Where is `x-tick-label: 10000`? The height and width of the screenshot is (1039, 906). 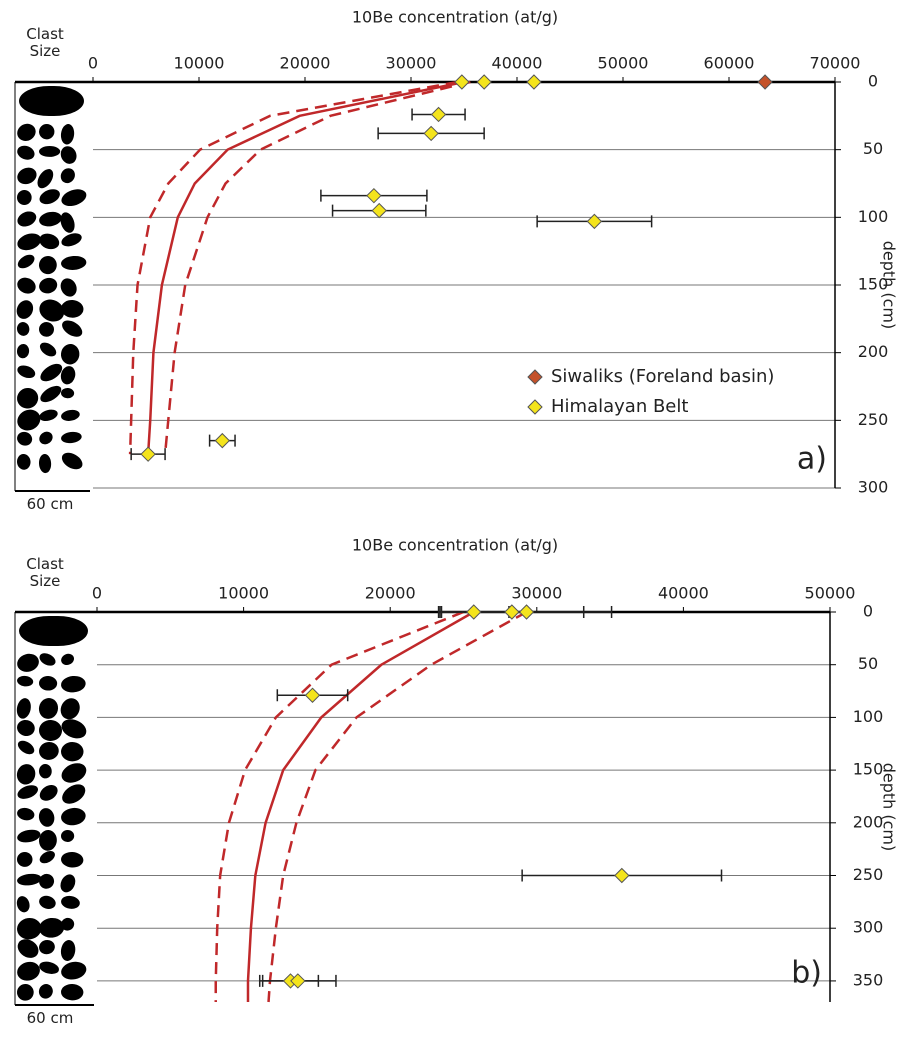
x-tick-label: 10000 is located at coordinates (199, 63).